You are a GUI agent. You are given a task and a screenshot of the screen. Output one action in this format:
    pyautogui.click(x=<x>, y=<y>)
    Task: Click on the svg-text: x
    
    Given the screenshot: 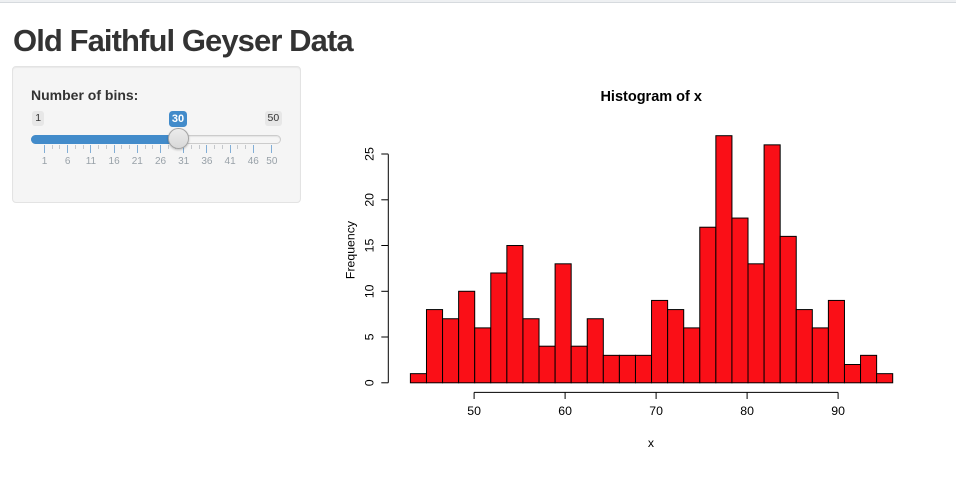 What is the action you would take?
    pyautogui.click(x=651, y=443)
    